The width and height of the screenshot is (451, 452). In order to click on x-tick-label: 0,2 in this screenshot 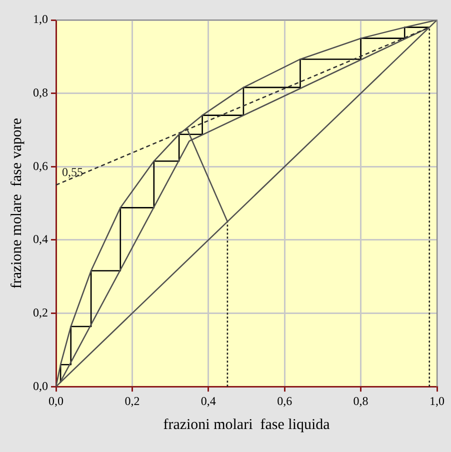, I will do `click(132, 401)`.